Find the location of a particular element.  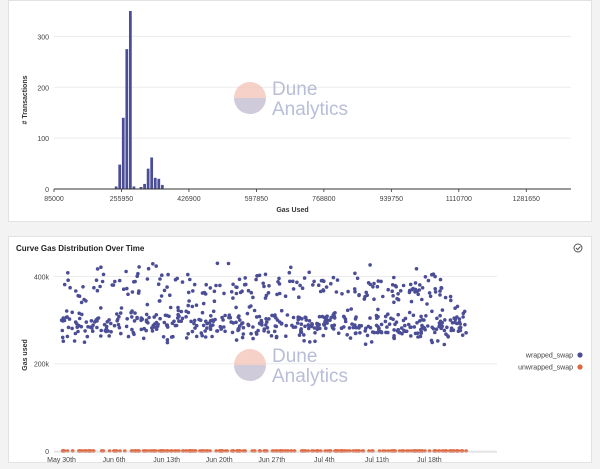

y-tick-label: 200k is located at coordinates (42, 365).